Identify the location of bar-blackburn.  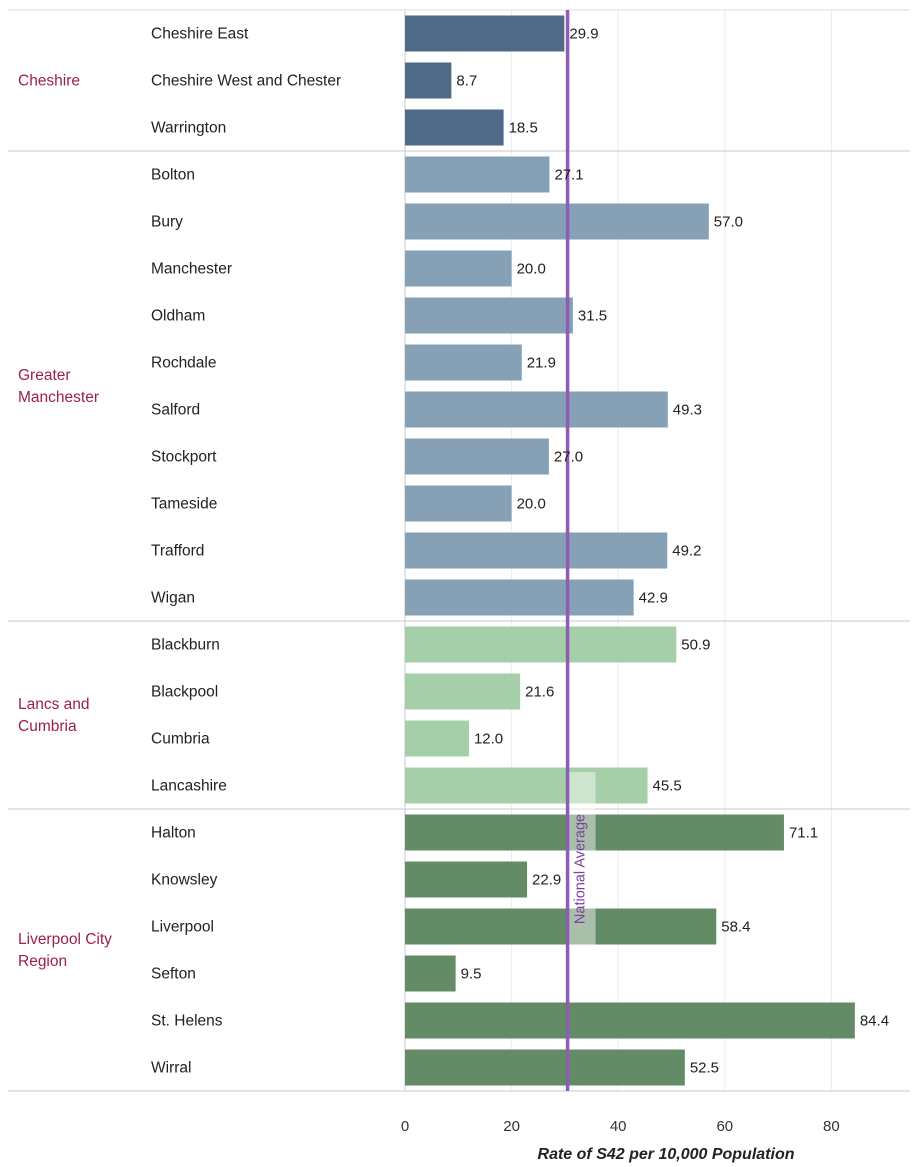
(541, 644).